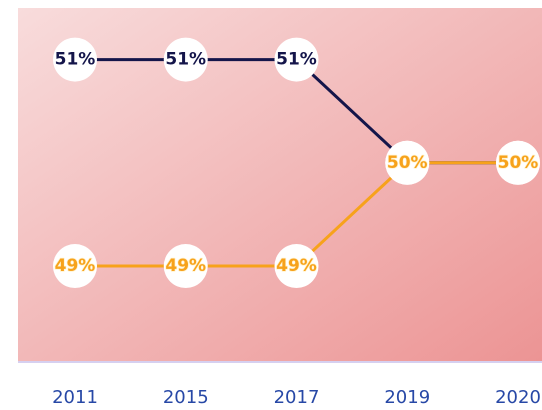 The height and width of the screenshot is (410, 542). Describe the element at coordinates (75, 397) in the screenshot. I see `x-tick-label: 2011` at that location.